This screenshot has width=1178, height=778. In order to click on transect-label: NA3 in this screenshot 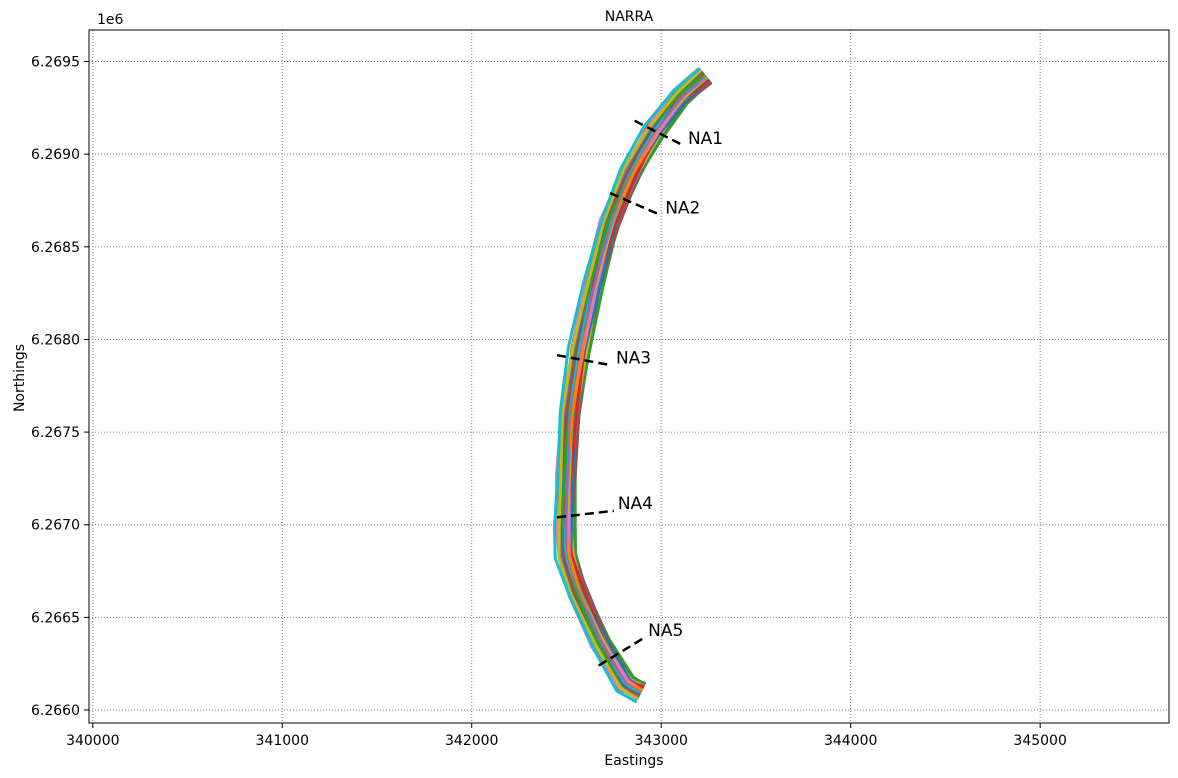, I will do `click(633, 358)`.